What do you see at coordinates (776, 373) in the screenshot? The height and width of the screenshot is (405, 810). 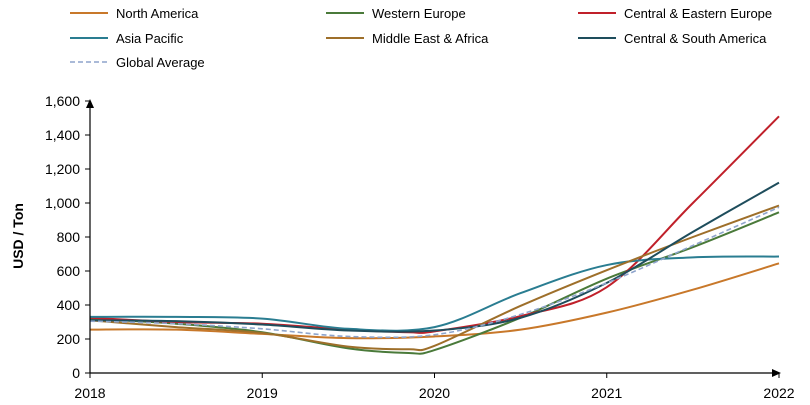 I see `x-axis-arrow` at bounding box center [776, 373].